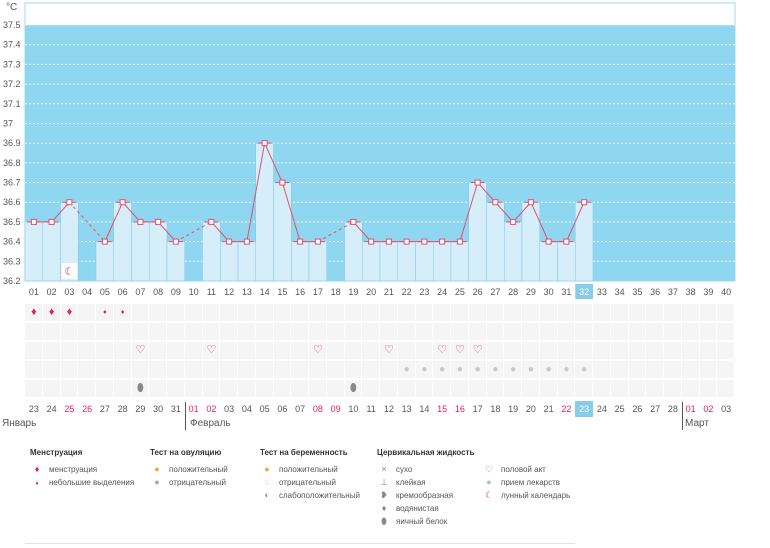  I want to click on calendar-date: 18, so click(495, 409).